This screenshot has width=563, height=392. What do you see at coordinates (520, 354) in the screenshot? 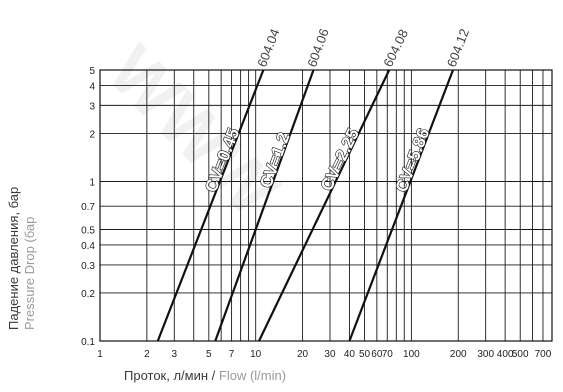
I see `x-tick-label: 500` at bounding box center [520, 354].